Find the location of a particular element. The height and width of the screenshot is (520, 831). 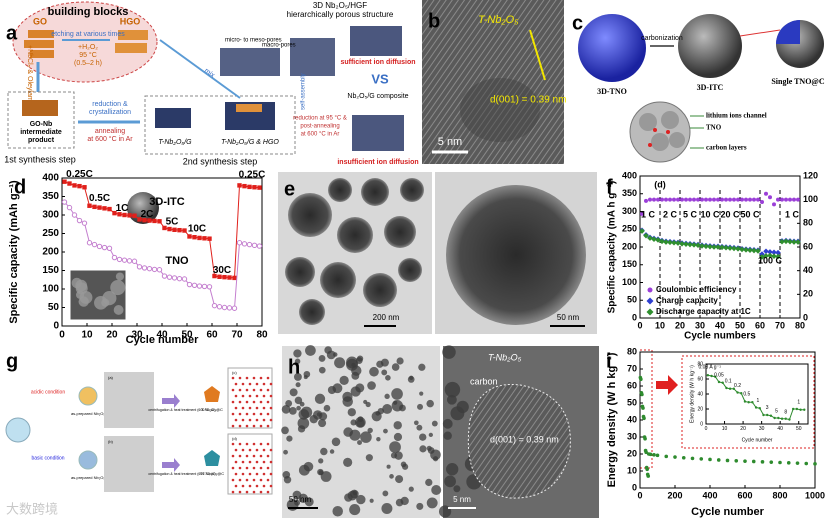

y-tick-label: 50 is located at coordinates (632, 402).